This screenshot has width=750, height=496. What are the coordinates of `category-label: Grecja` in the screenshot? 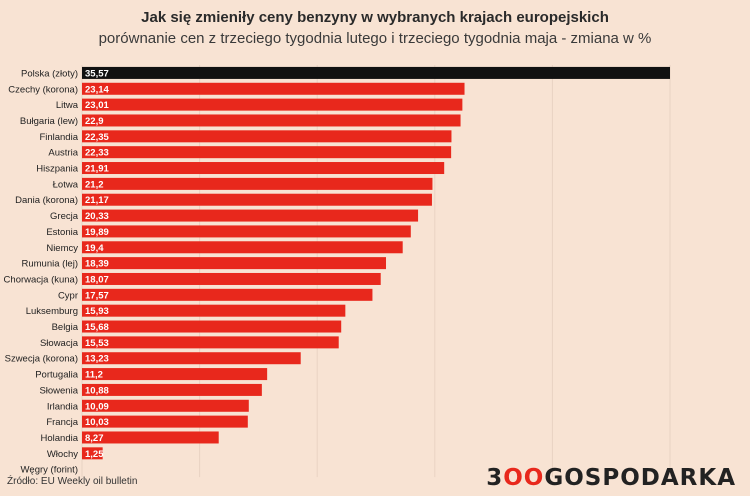 It's located at (64, 216).